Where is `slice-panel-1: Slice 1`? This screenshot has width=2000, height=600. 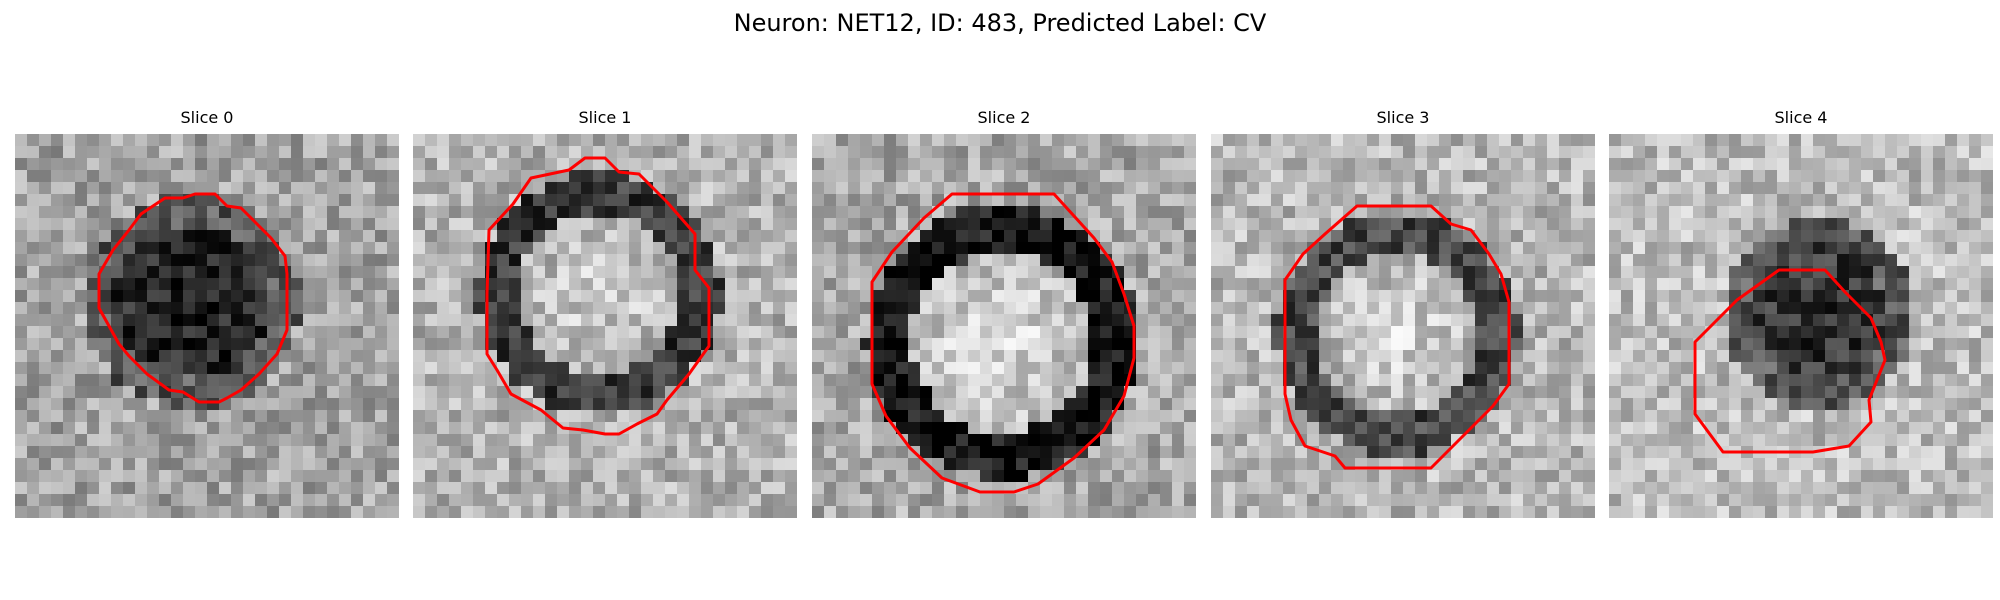 slice-panel-1: Slice 1 is located at coordinates (605, 316).